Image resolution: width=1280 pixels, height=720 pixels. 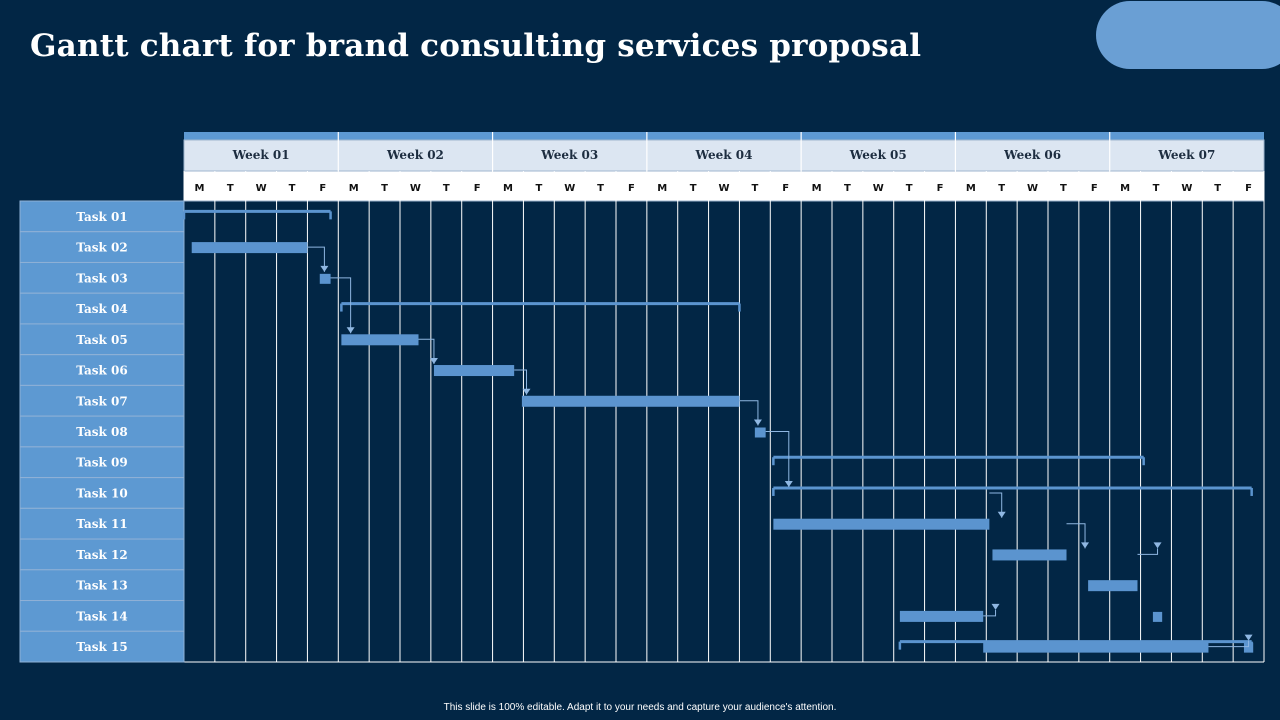 What do you see at coordinates (102, 278) in the screenshot?
I see `task-label: Task 03` at bounding box center [102, 278].